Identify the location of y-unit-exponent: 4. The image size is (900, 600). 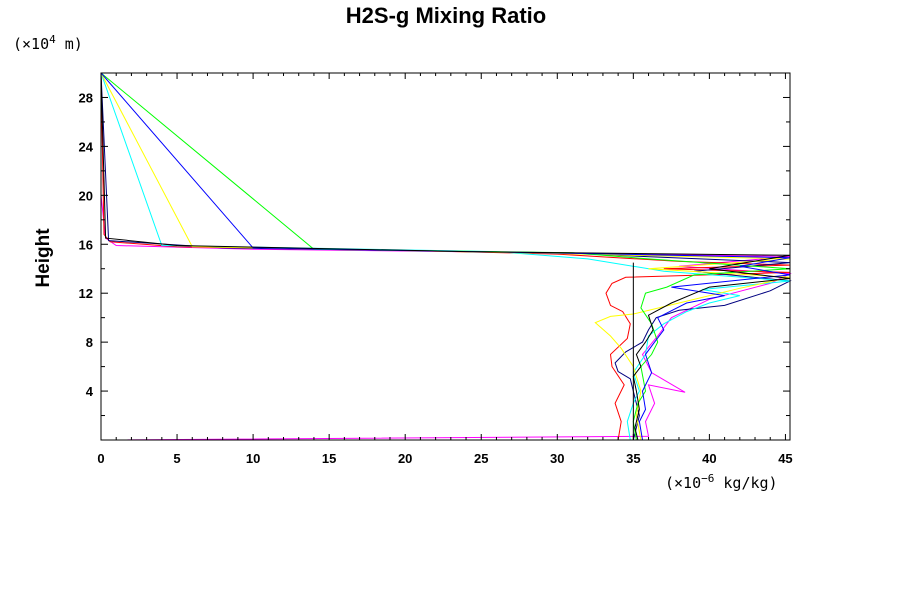
(52, 39).